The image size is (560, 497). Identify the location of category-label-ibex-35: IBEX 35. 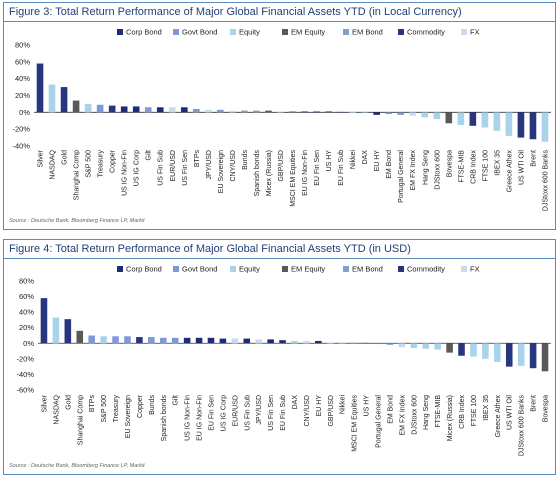
(486, 408).